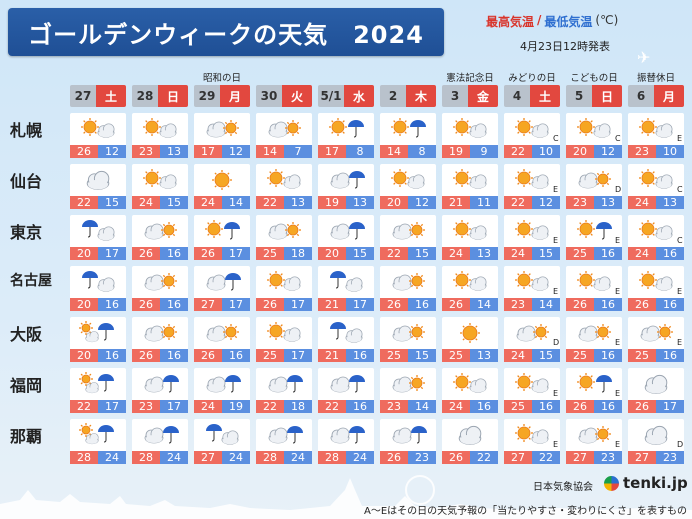 This screenshot has height=519, width=692. What do you see at coordinates (236, 202) in the screenshot?
I see `min-temp: 14` at bounding box center [236, 202].